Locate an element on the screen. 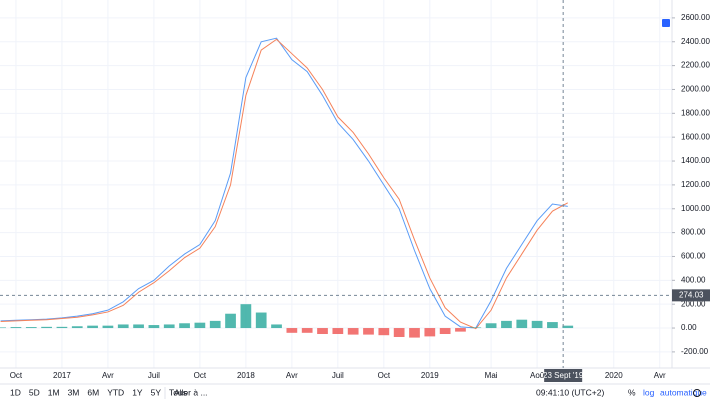 This screenshot has width=710, height=402. settings-icon is located at coordinates (697, 393).